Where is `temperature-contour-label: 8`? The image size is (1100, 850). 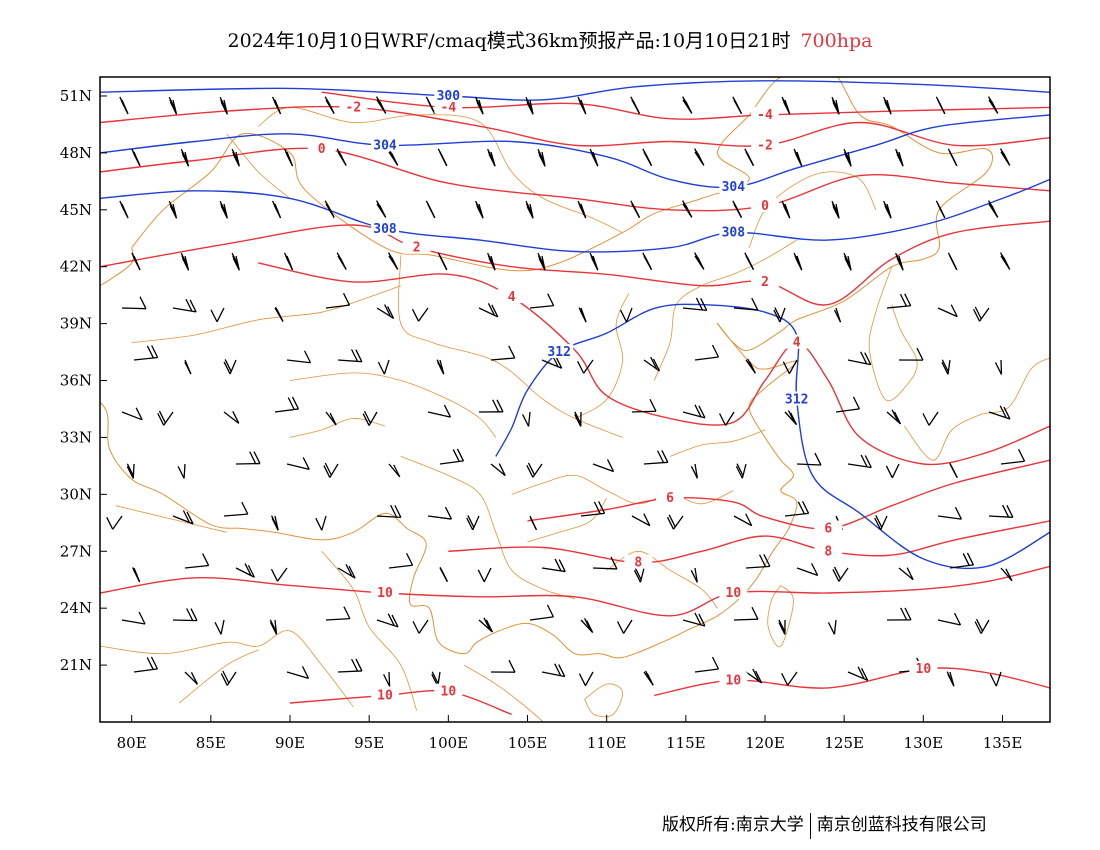 temperature-contour-label: 8 is located at coordinates (828, 551).